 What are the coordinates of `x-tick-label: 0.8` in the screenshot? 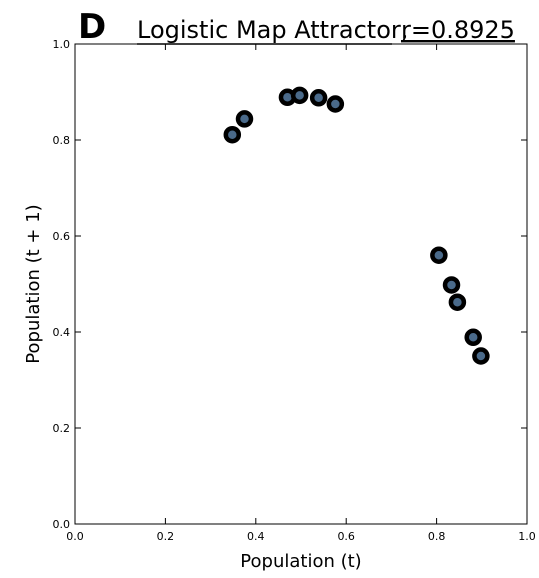 It's located at (437, 536).